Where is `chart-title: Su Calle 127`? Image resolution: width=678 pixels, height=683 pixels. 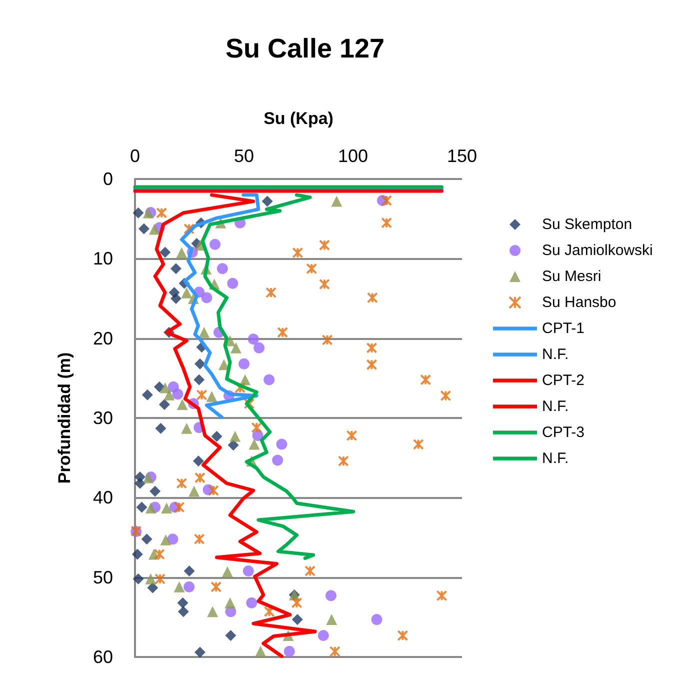
chart-title: Su Calle 127 is located at coordinates (305, 49).